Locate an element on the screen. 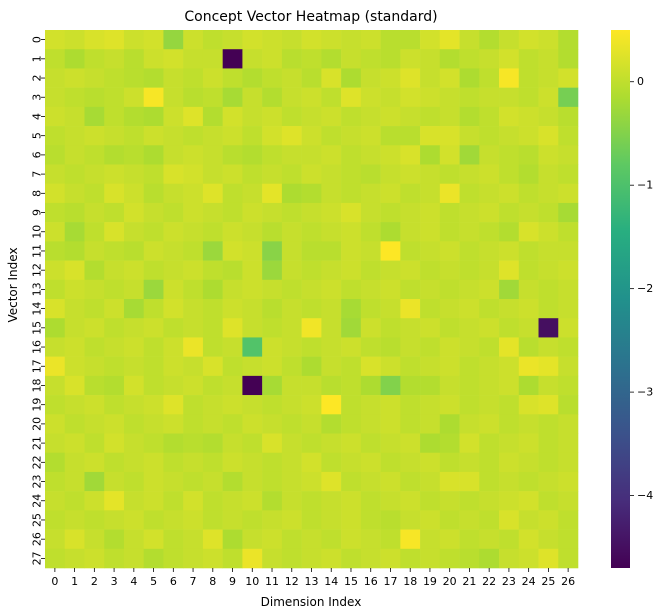 The image size is (672, 616). x-tick-label: 12 is located at coordinates (292, 581).